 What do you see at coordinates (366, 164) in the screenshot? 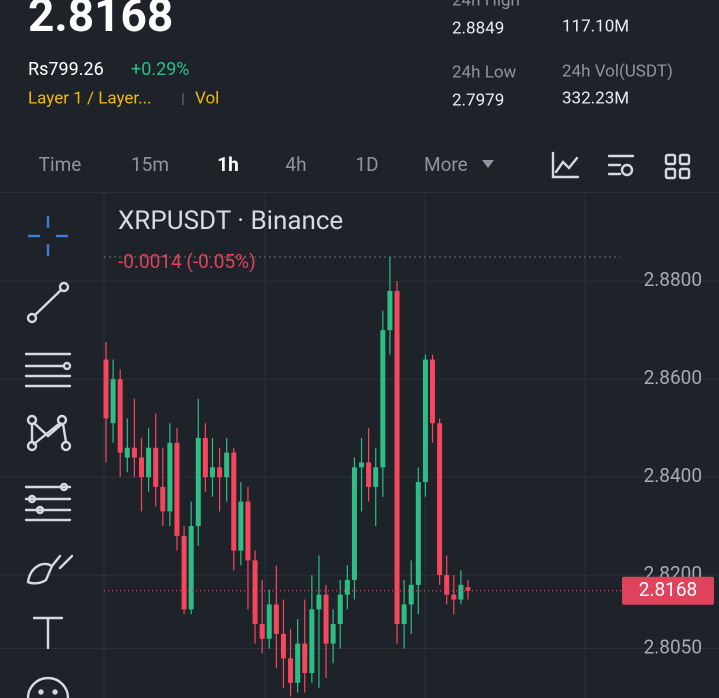
I see `tab: 1D` at bounding box center [366, 164].